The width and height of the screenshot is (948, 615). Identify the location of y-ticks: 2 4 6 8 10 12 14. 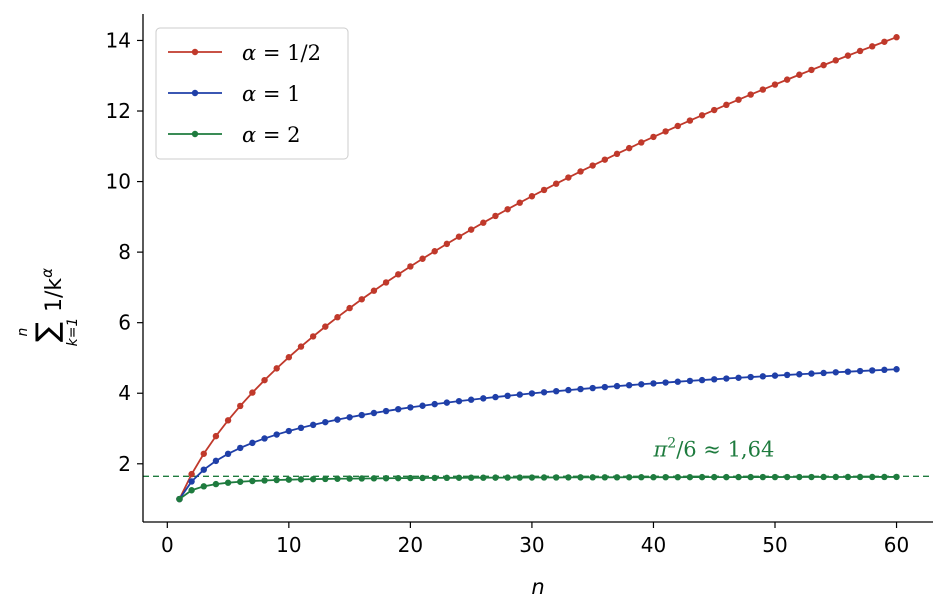
(124, 252).